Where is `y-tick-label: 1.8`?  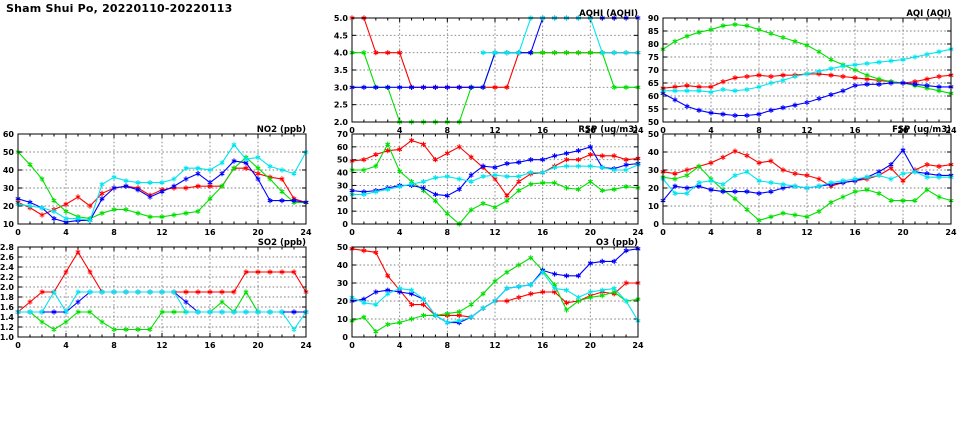 y-tick-label: 1.8 is located at coordinates (7, 297).